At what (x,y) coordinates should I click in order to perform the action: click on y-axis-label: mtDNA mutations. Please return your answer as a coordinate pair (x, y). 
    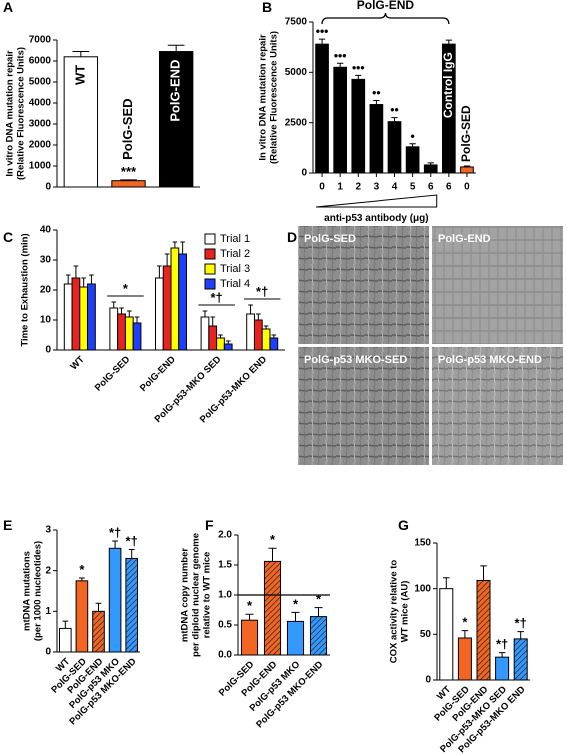
    Looking at the image, I should click on (27, 591).